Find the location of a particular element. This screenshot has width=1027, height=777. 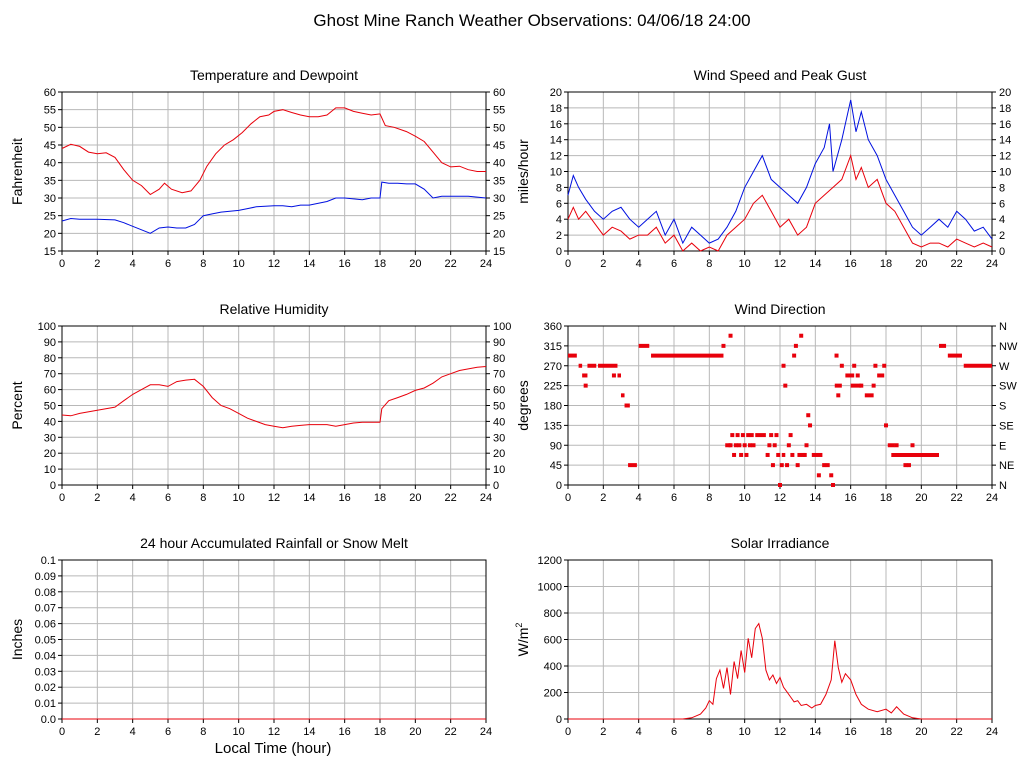

solar-chart-title: Solar Irradiance is located at coordinates (780, 543).